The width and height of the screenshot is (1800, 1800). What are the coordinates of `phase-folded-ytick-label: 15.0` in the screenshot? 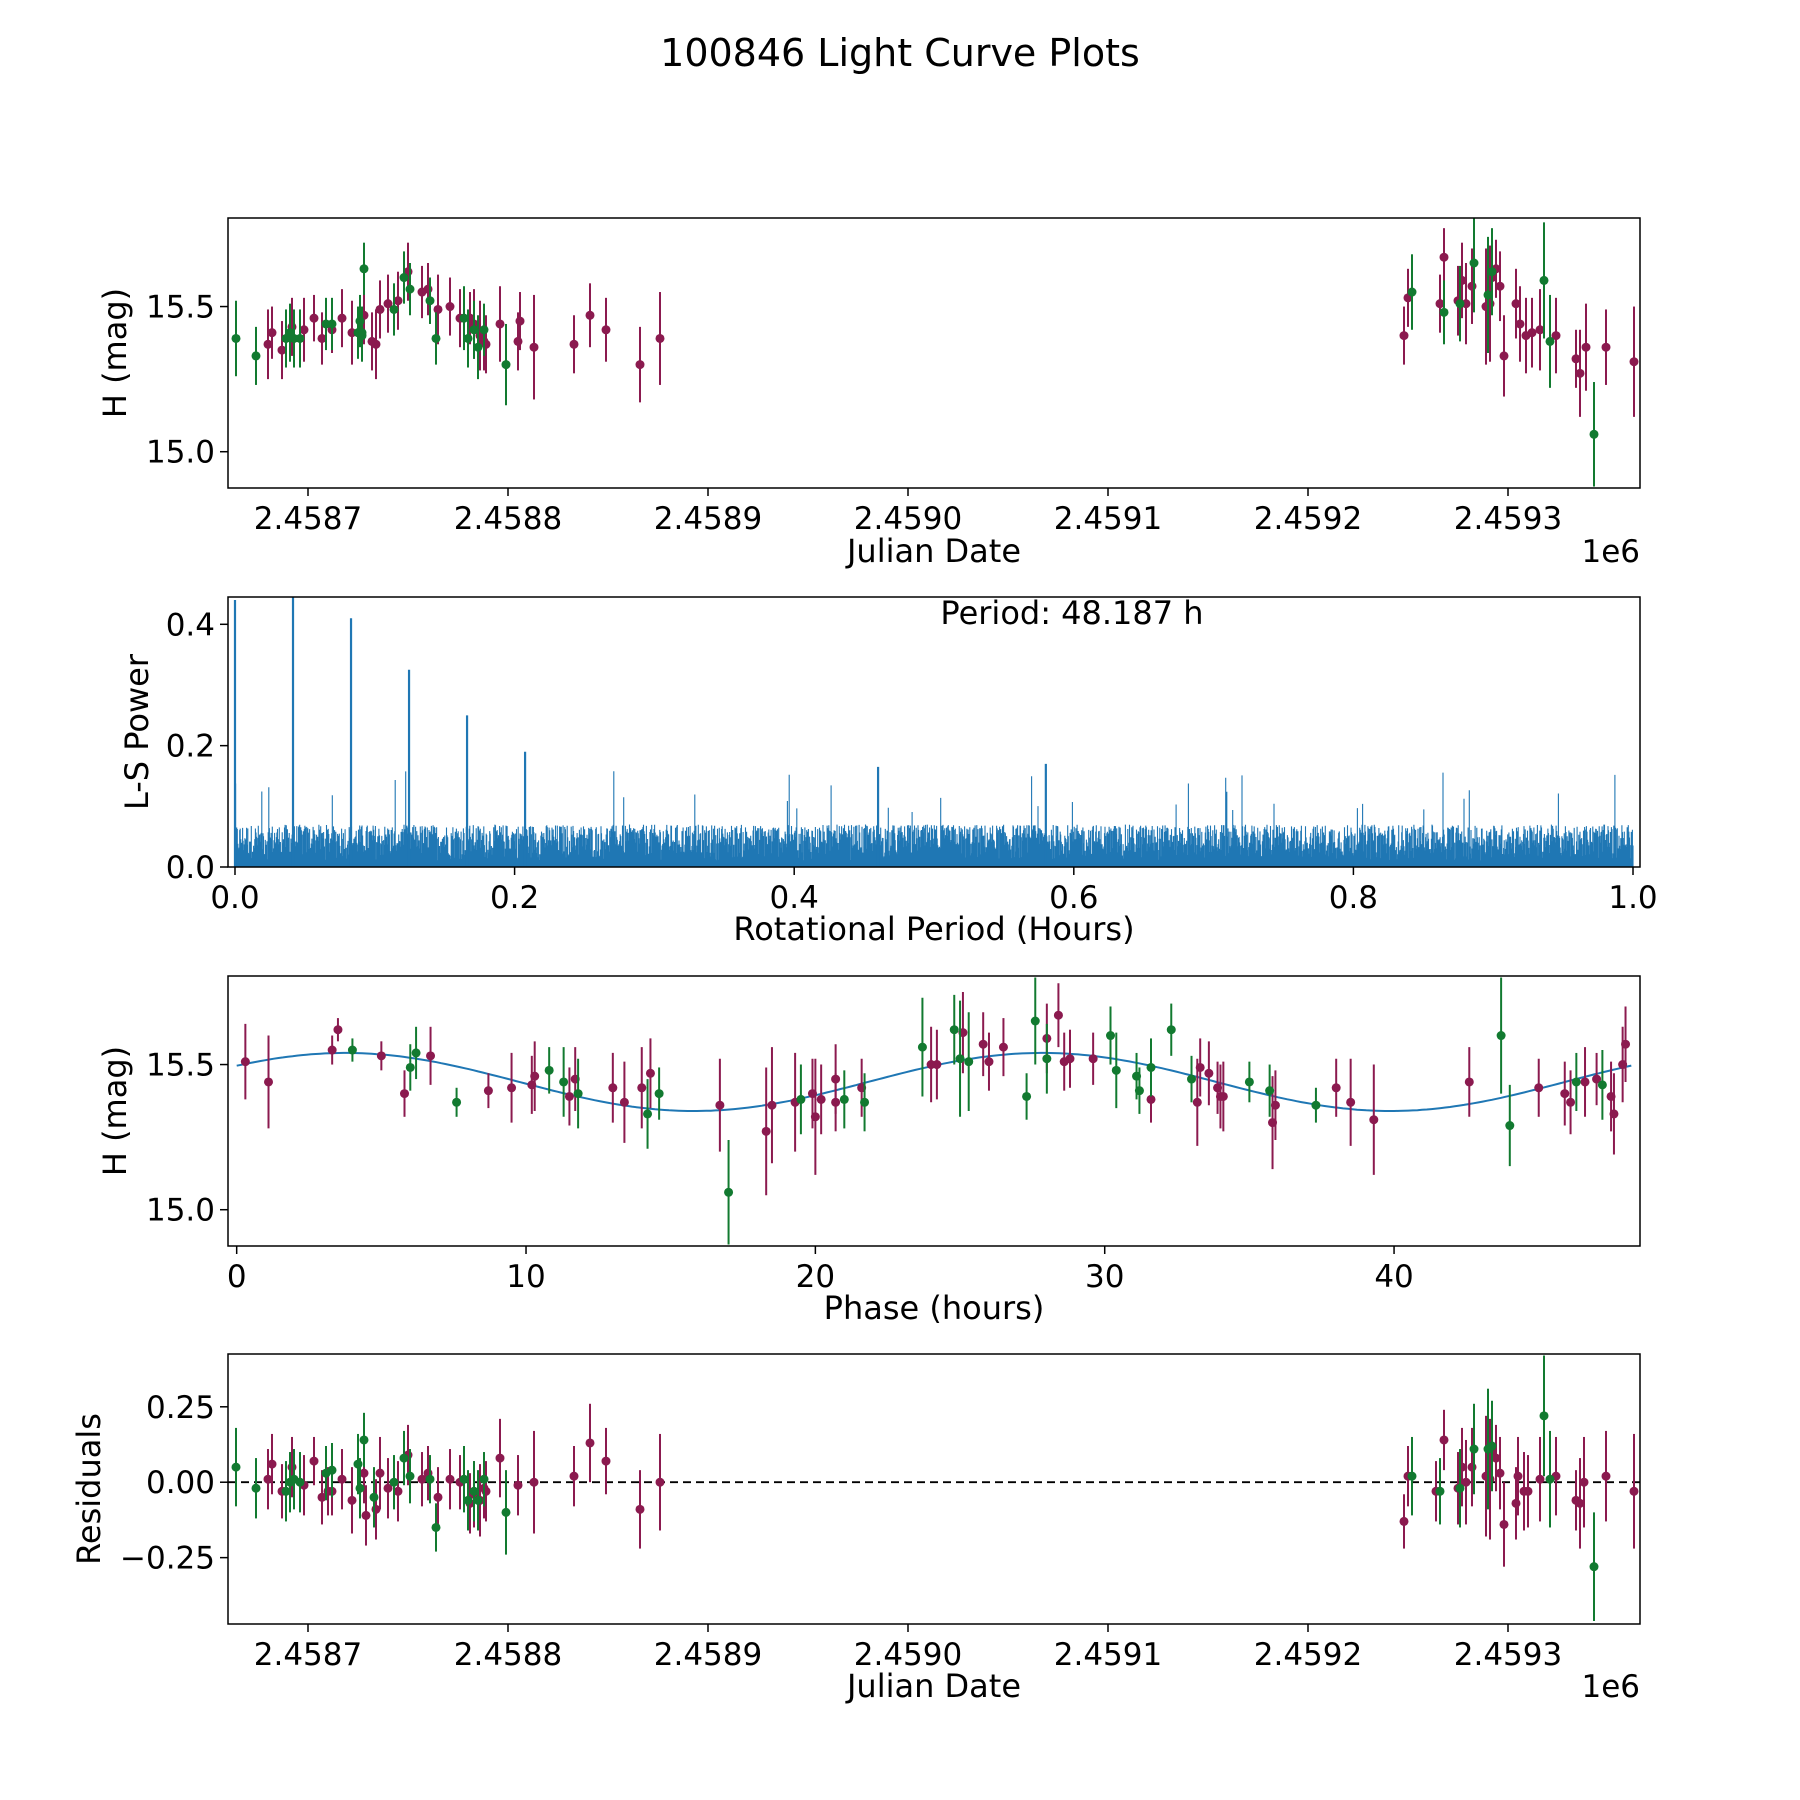 It's located at (180, 1211).